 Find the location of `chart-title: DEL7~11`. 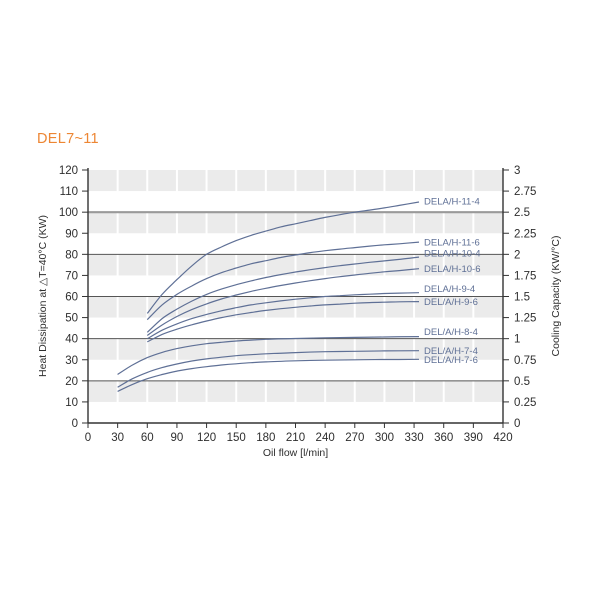

chart-title: DEL7~11 is located at coordinates (68, 139).